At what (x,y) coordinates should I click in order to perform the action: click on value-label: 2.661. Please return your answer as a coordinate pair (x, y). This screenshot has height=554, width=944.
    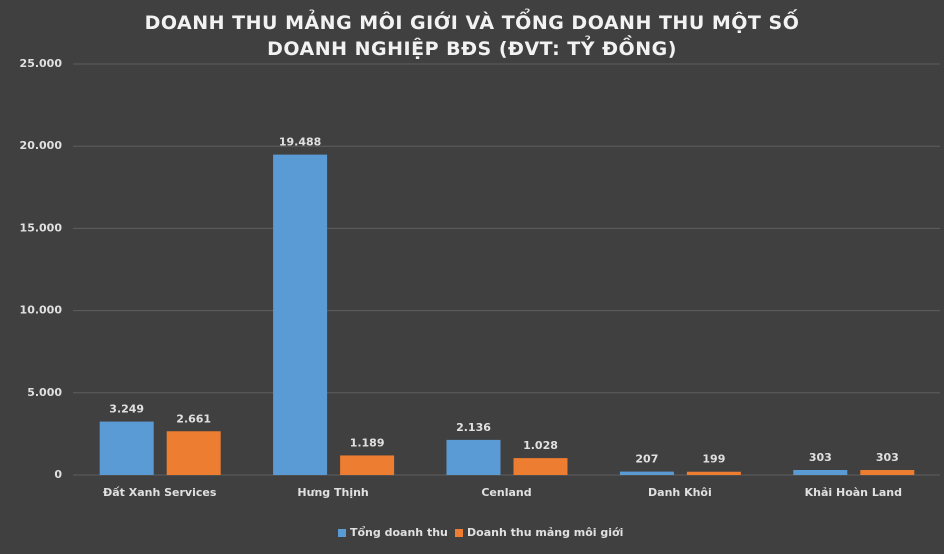
    Looking at the image, I should click on (193, 418).